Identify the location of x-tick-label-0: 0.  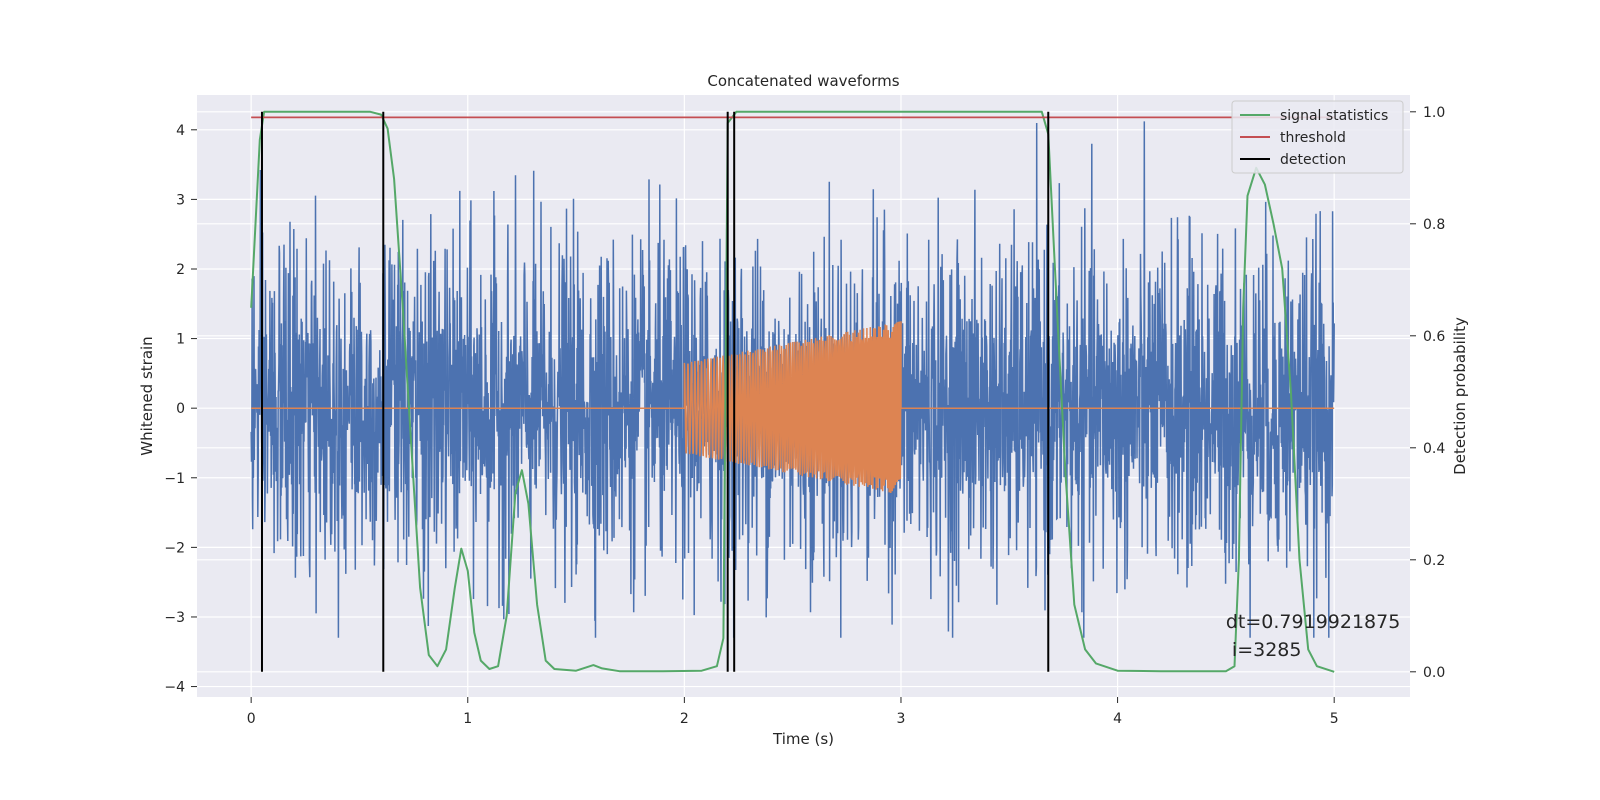
(251, 719).